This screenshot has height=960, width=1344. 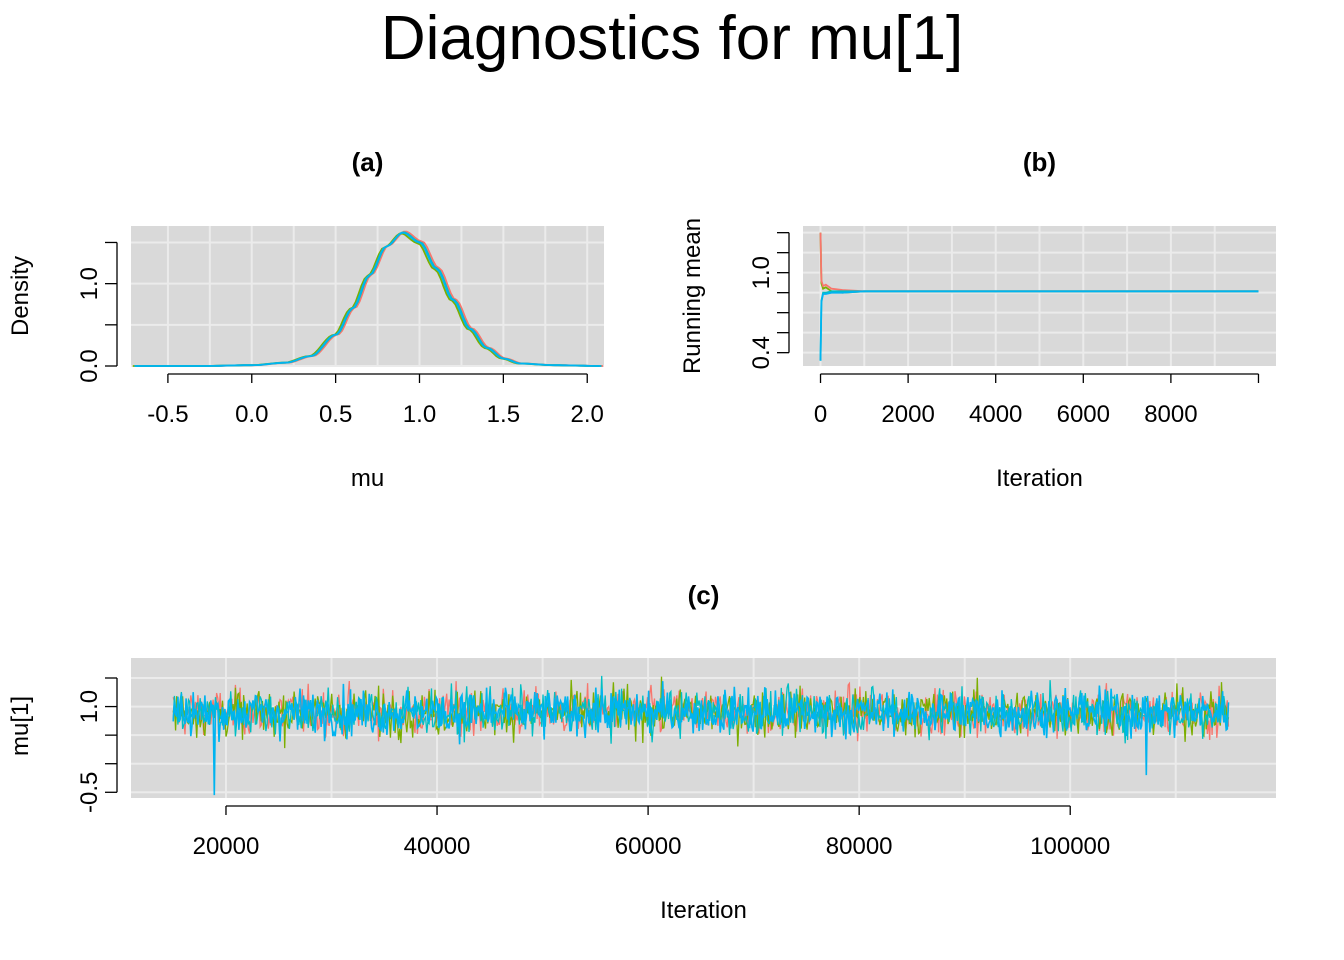 I want to click on y-tick-label: 0.0, so click(x=89, y=365).